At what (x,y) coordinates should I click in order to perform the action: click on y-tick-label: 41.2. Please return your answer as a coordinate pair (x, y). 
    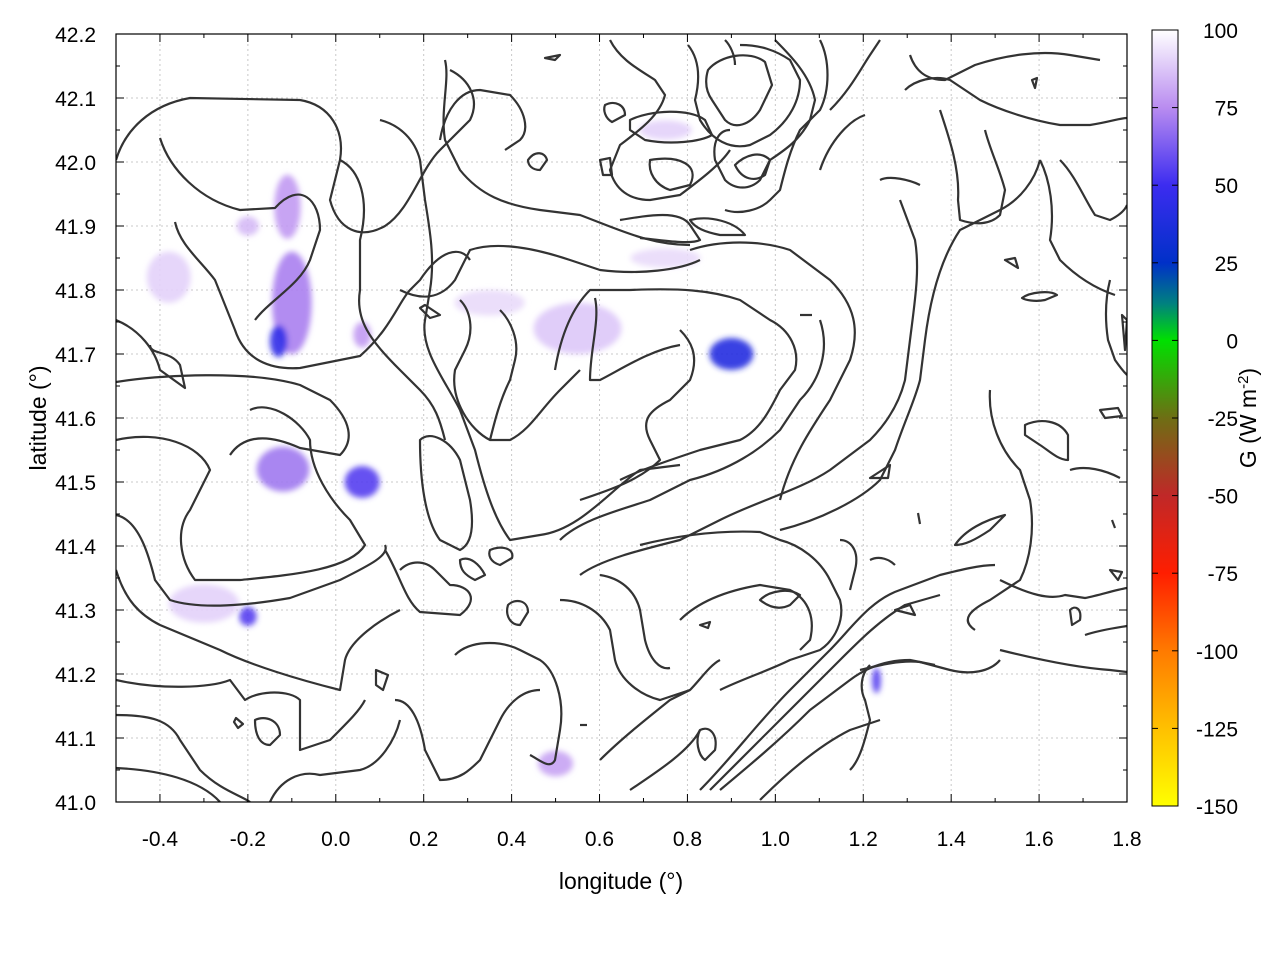
    Looking at the image, I should click on (75, 675).